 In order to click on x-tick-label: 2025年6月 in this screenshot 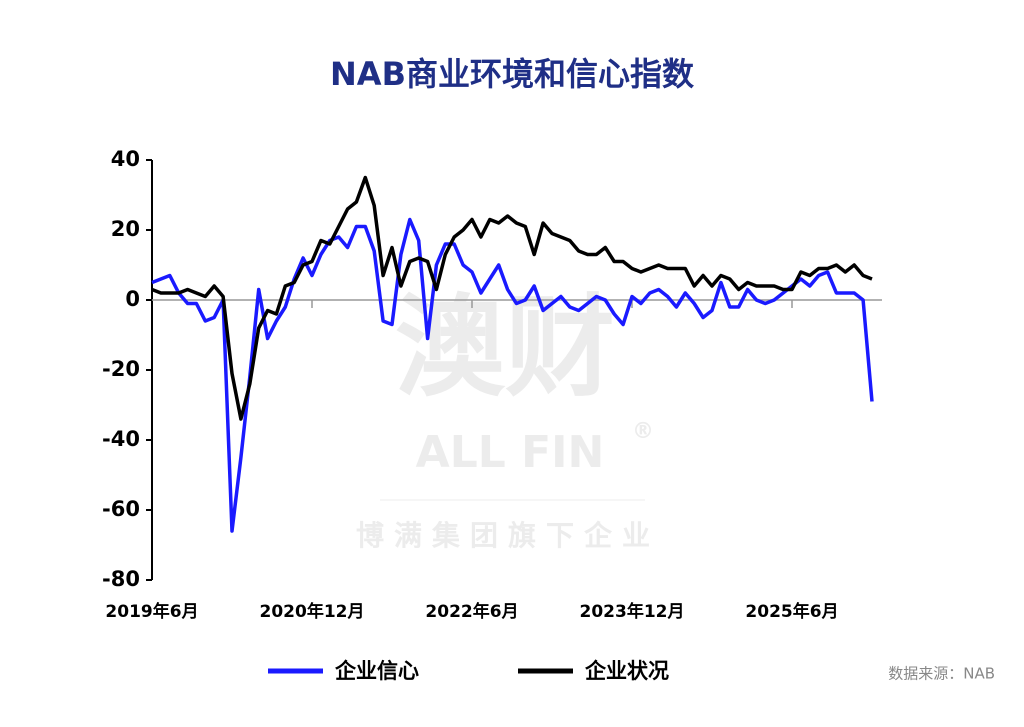, I will do `click(791, 611)`.